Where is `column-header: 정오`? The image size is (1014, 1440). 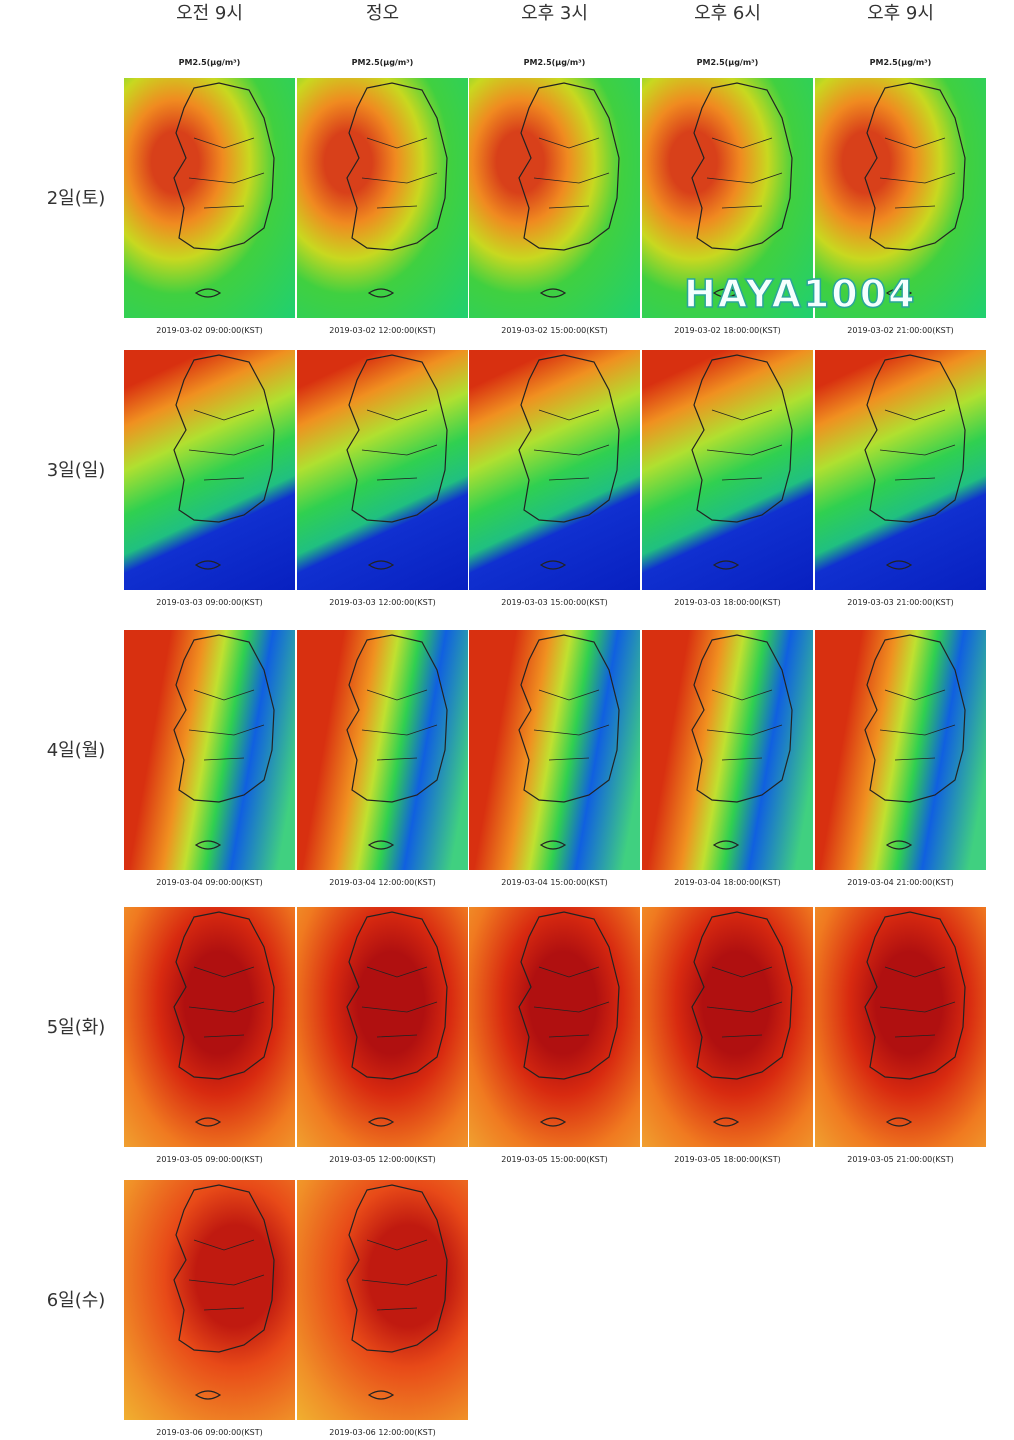 column-header: 정오 is located at coordinates (382, 13).